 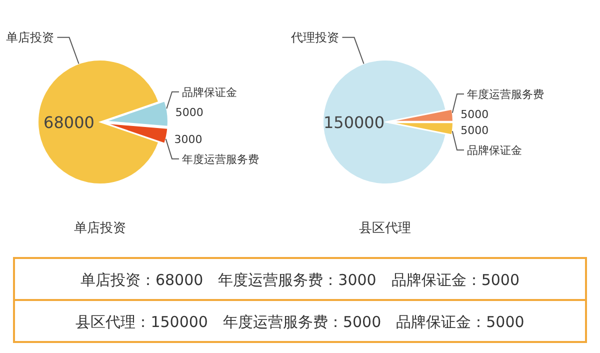 What do you see at coordinates (385, 228) in the screenshot?
I see `text: 县区代理` at bounding box center [385, 228].